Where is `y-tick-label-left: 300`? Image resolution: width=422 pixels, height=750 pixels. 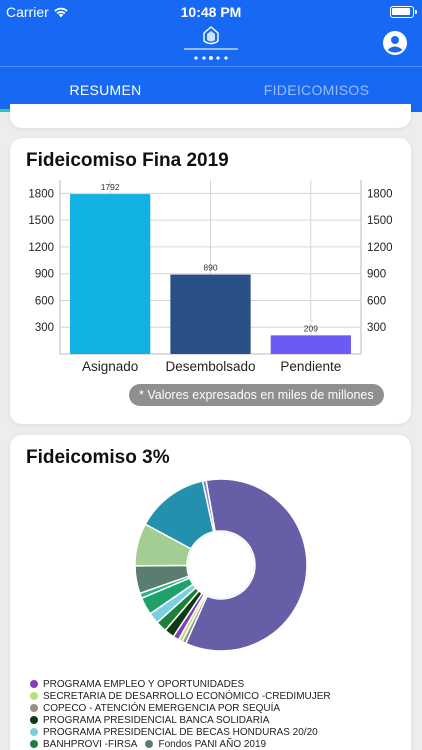 y-tick-label-left: 300 is located at coordinates (44, 328).